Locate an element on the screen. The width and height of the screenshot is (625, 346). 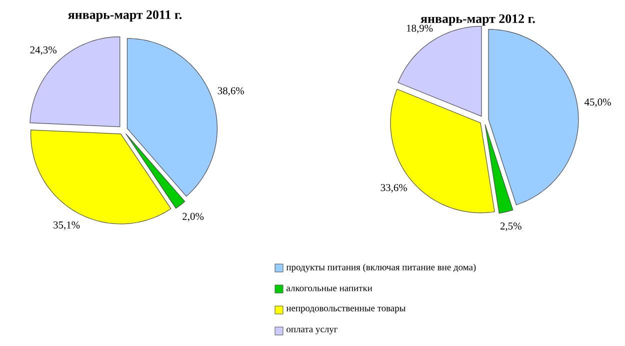
legend-label: оплата услуг is located at coordinates (312, 331).